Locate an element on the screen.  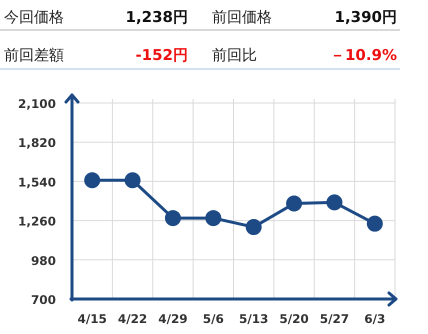
y-tick-label: 1,260 is located at coordinates (37, 221).